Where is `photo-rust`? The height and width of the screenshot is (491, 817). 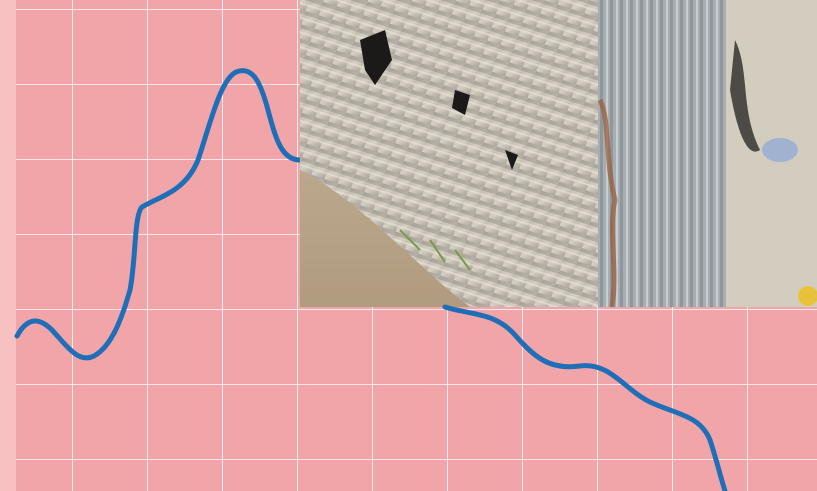 photo-rust is located at coordinates (607, 203).